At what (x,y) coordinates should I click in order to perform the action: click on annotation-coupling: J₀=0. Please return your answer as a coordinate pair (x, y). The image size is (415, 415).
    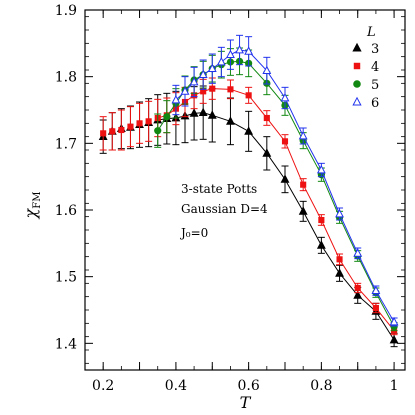
    Looking at the image, I should click on (193, 233).